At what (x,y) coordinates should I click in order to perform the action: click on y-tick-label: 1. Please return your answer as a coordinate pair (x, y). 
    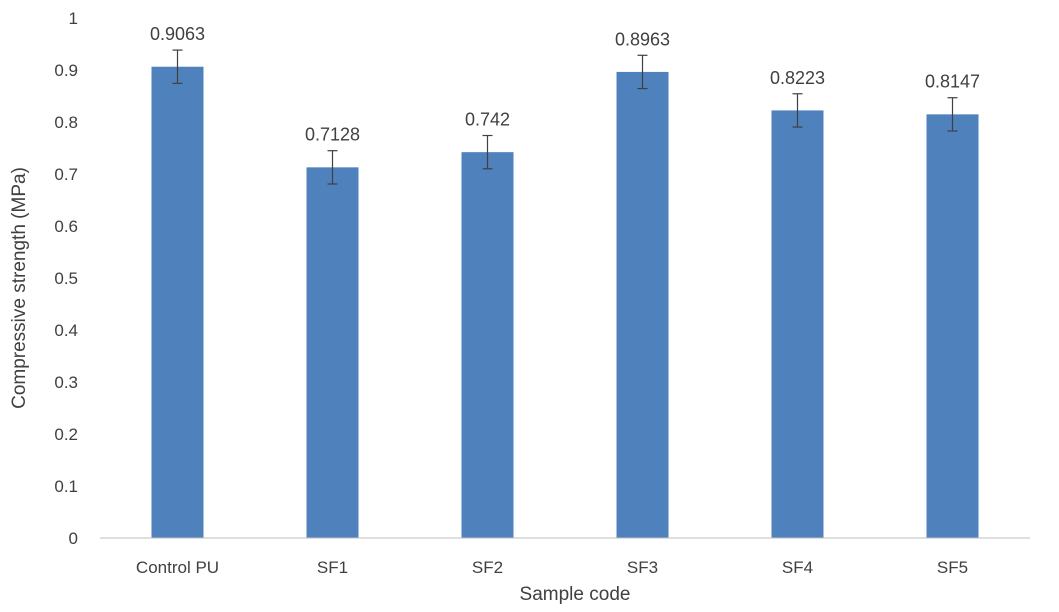
    Looking at the image, I should click on (73, 18).